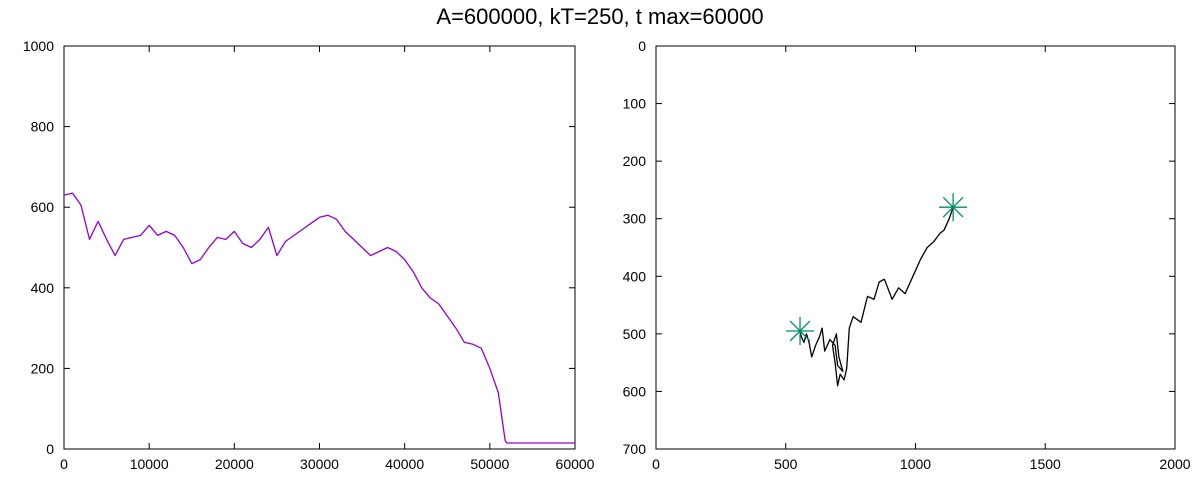 The image size is (1200, 478). I want to click on left-y-tick-label: 600, so click(43, 207).